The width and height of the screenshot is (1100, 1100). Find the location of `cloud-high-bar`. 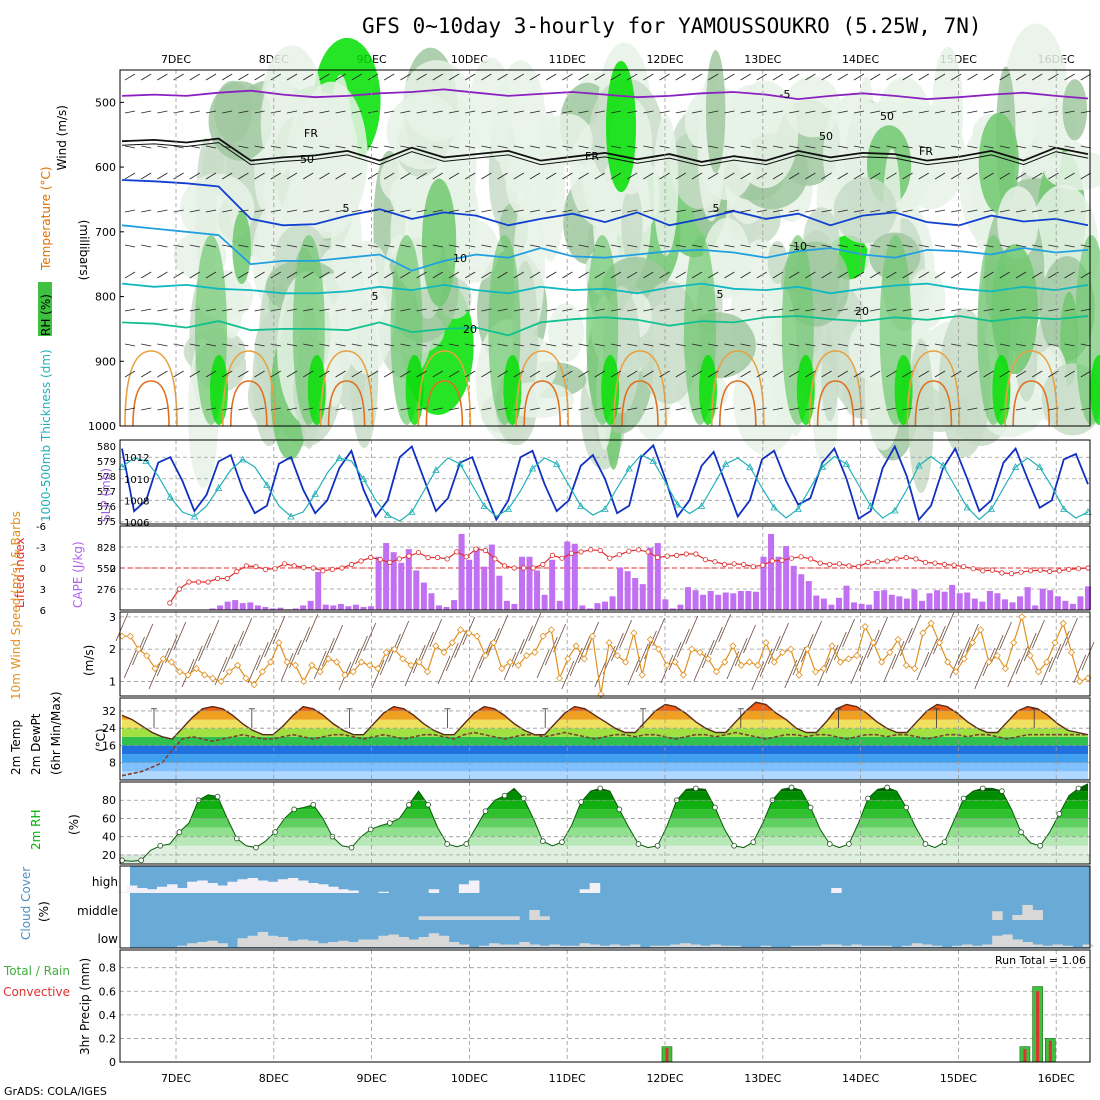

cloud-high-bar is located at coordinates (172, 888).